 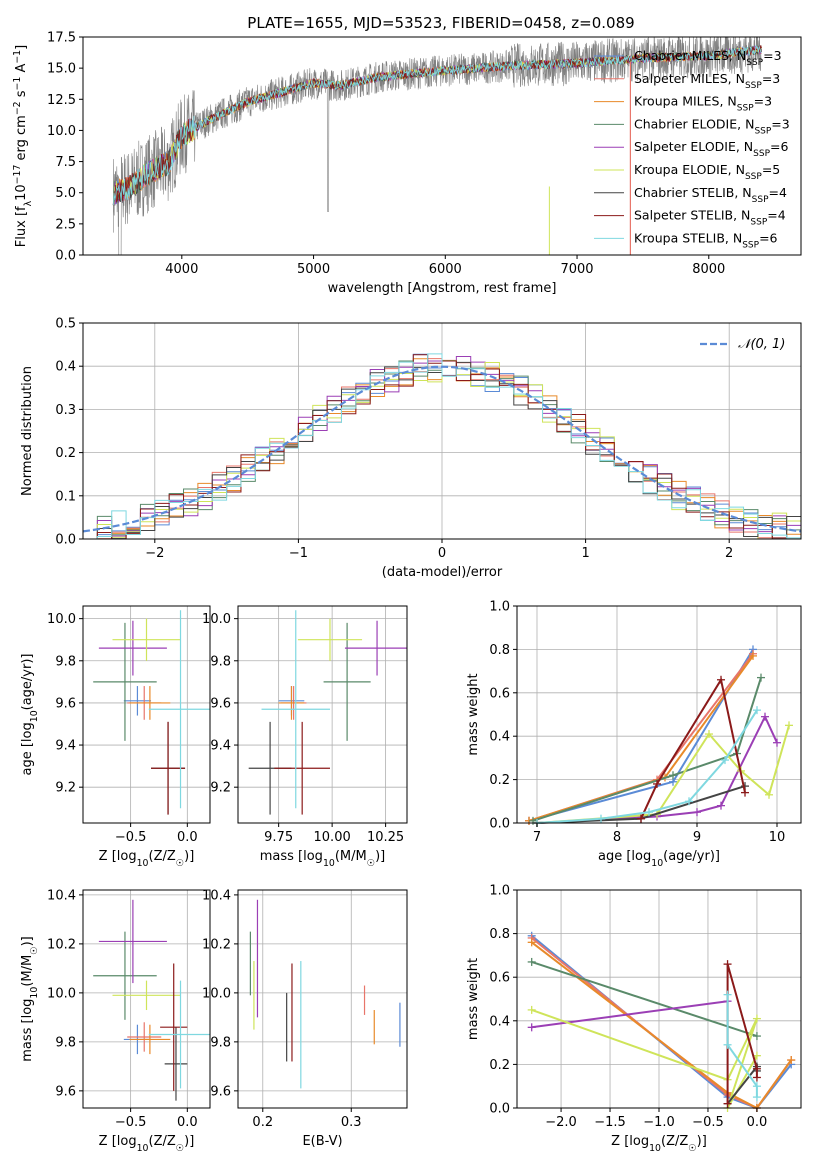 What do you see at coordinates (499, 607) in the screenshot?
I see `y-tick-label: 1.0` at bounding box center [499, 607].